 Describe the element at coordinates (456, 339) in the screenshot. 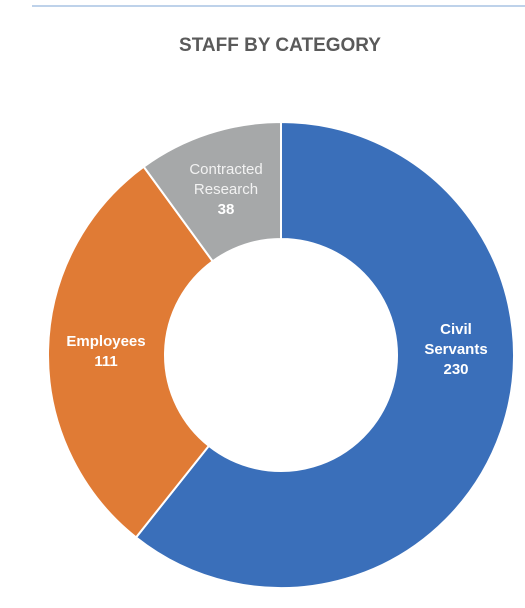

I see `category-label: Civil Servants` at that location.